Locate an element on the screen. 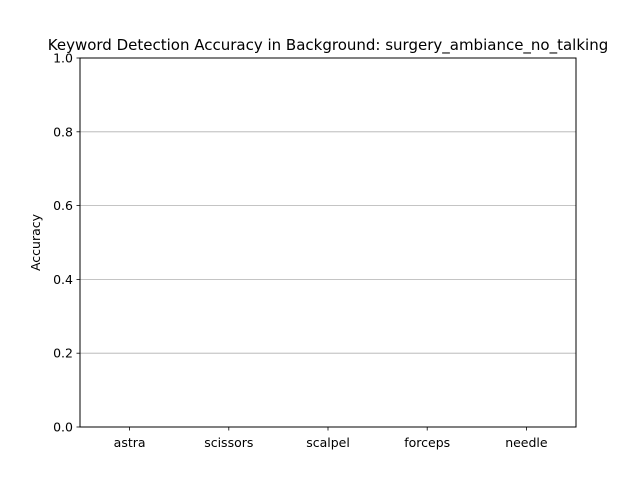 This screenshot has height=480, width=640. y-tick-label: 0.6 is located at coordinates (63, 205).